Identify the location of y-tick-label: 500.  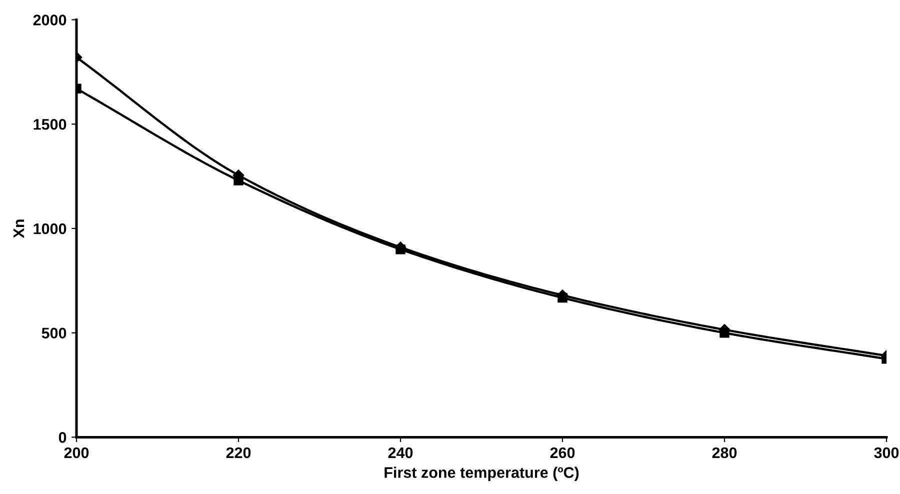
(54, 333).